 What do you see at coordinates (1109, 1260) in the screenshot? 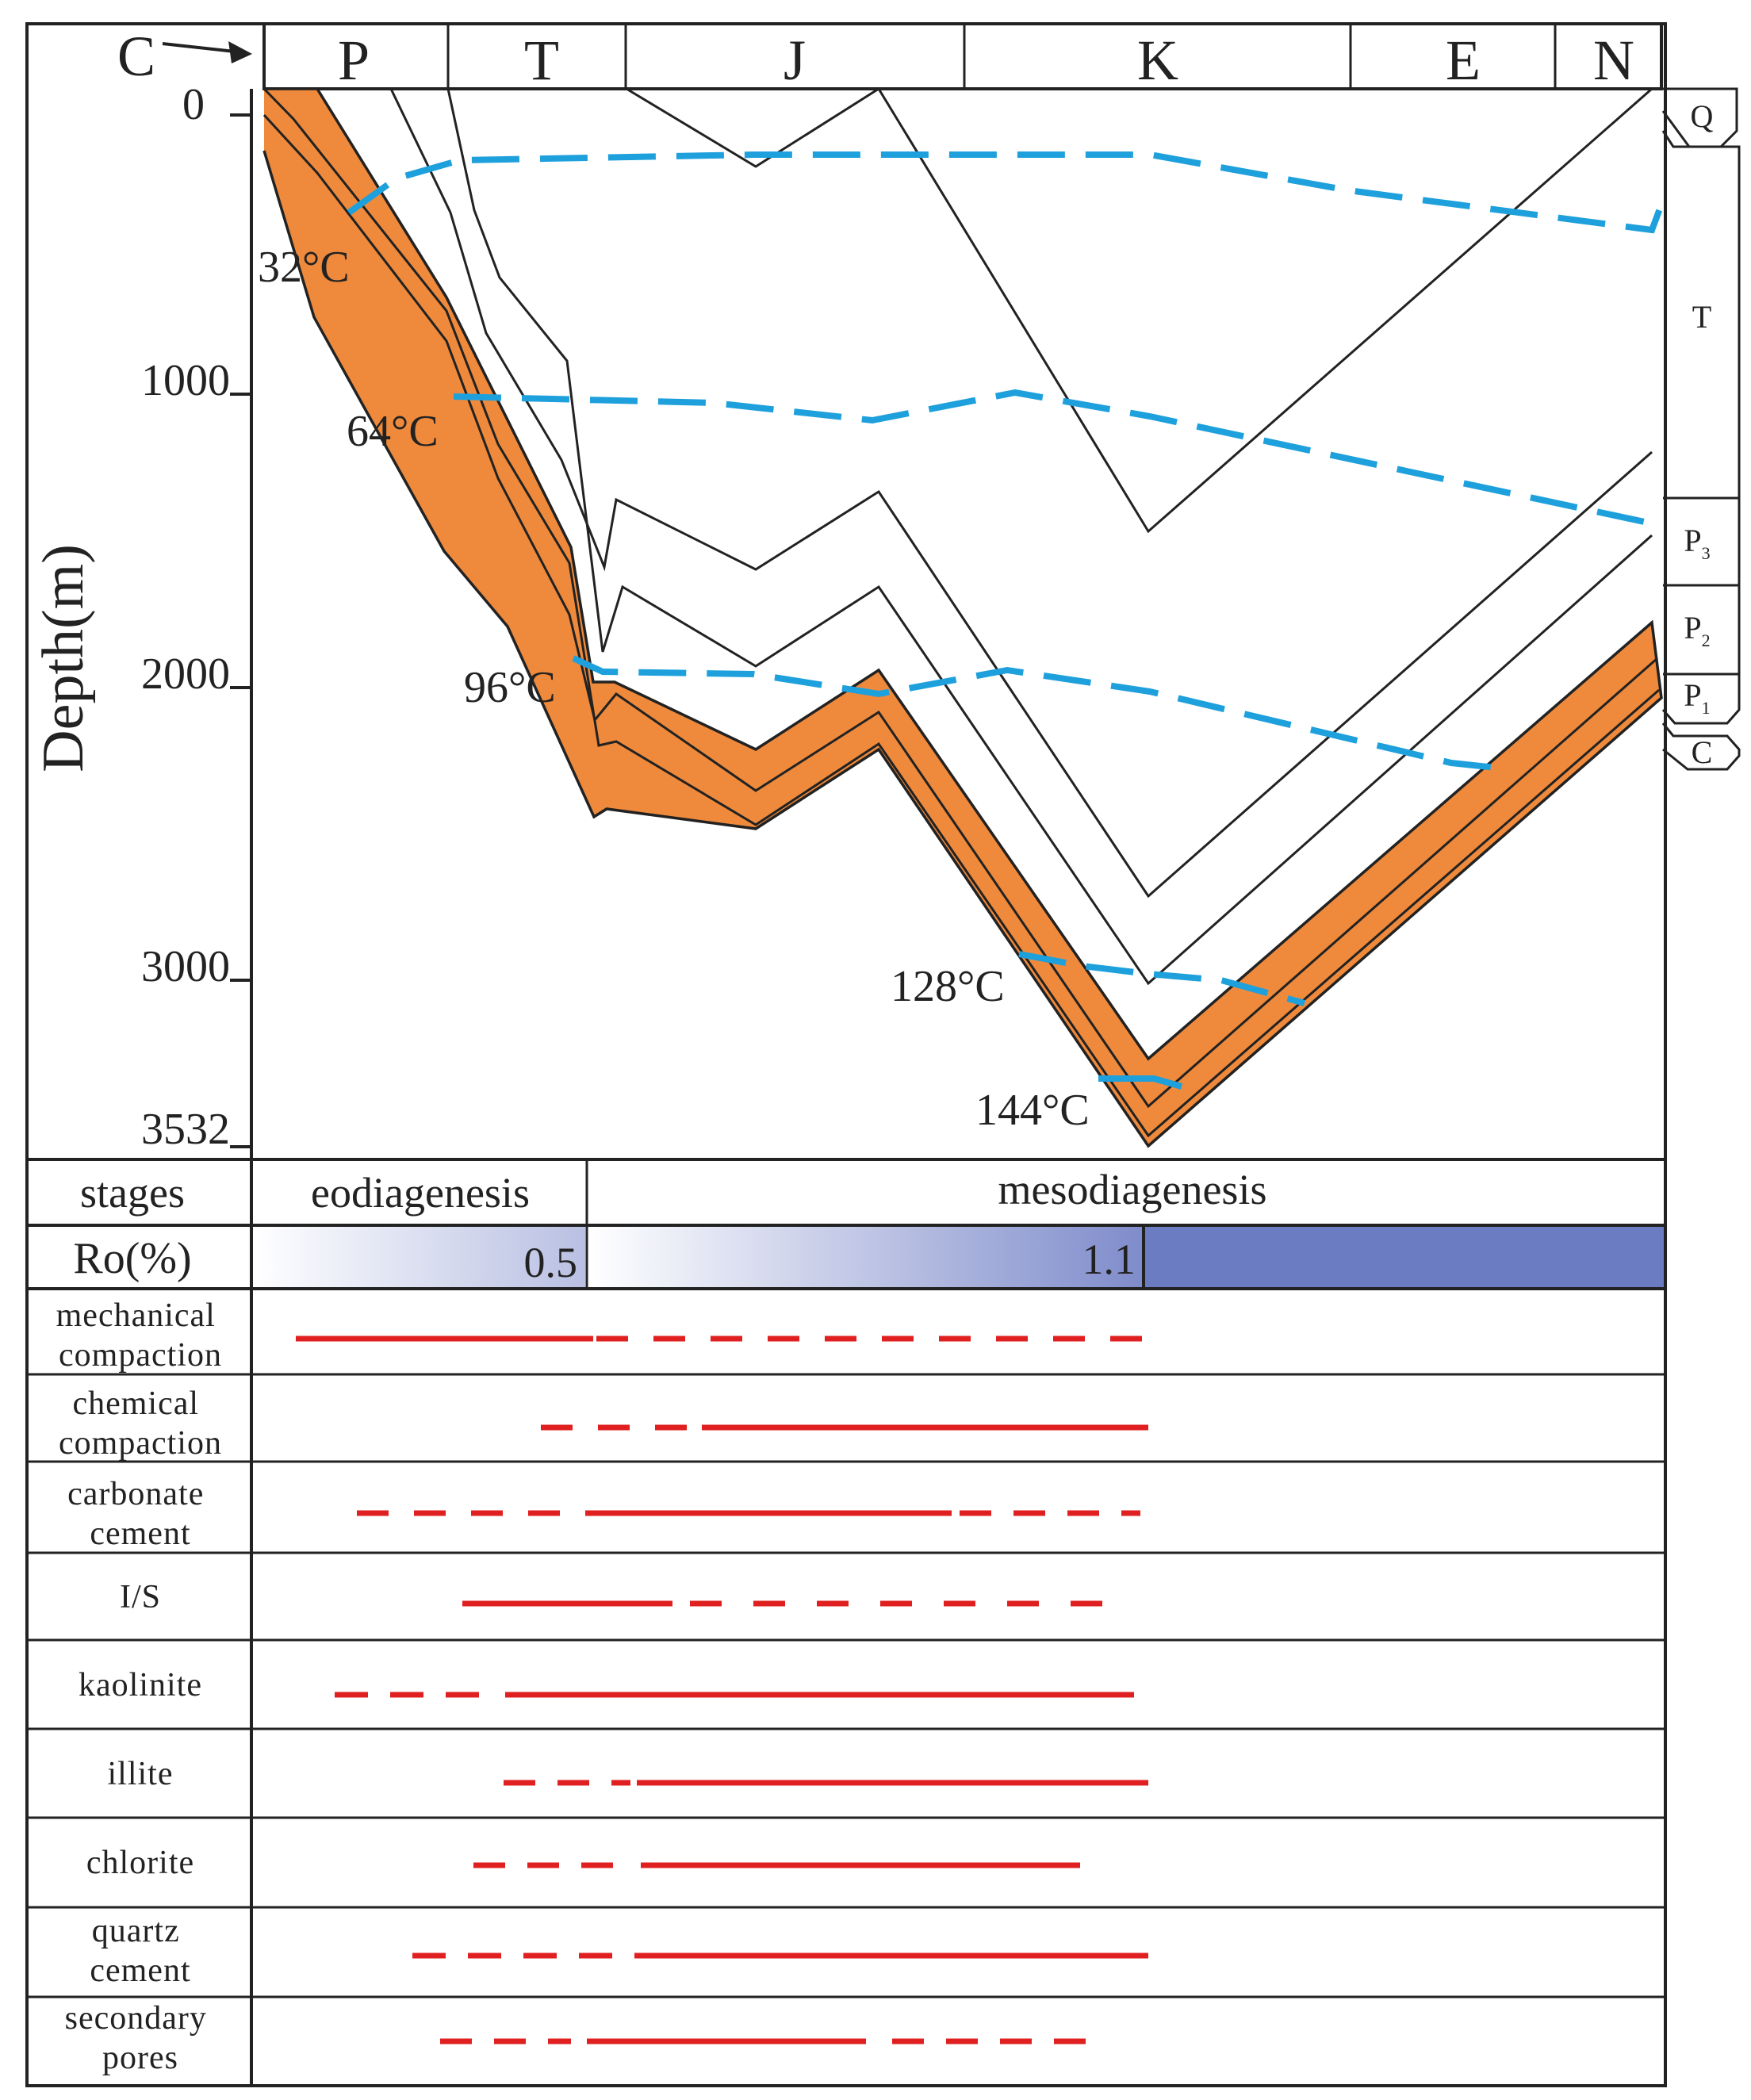
I see `ro-value-1-1: 1.1` at bounding box center [1109, 1260].